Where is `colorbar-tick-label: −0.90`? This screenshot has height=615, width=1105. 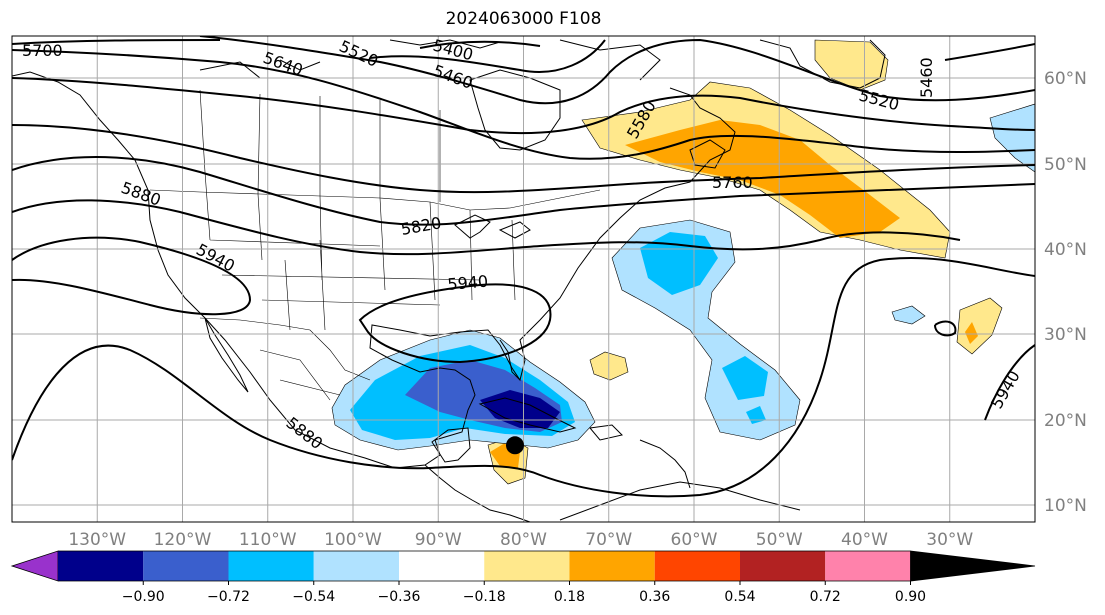
colorbar-tick-label: −0.90 is located at coordinates (143, 597).